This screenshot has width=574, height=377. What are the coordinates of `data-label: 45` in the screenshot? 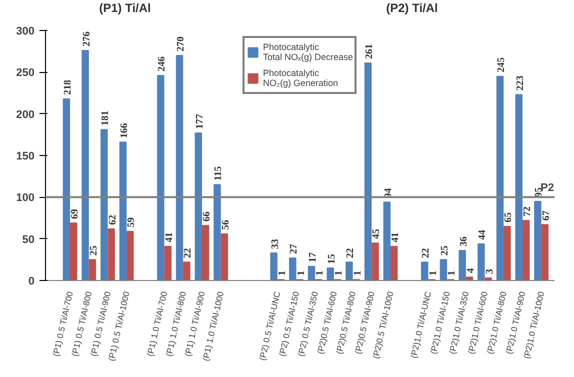 It's located at (376, 234).